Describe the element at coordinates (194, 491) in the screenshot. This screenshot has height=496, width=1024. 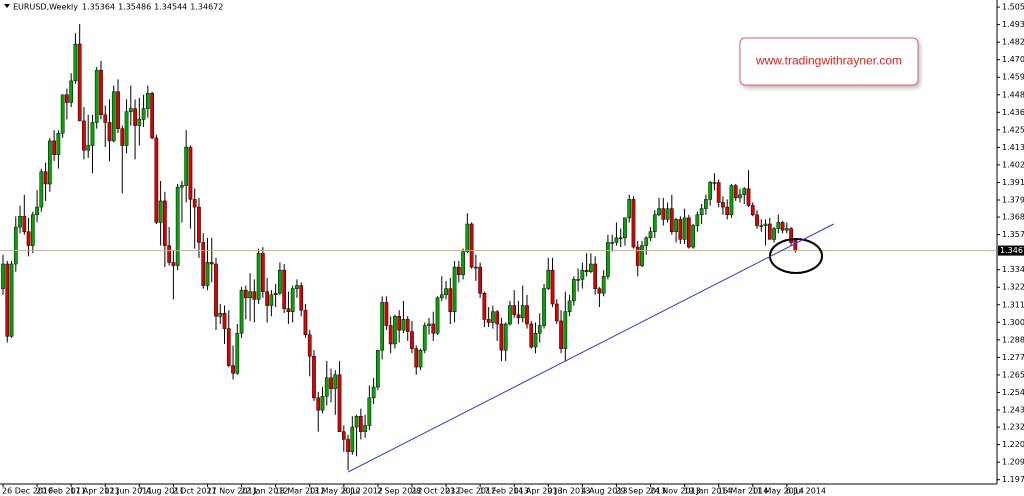
I see `x-tick-label: 2 Oct 2011` at that location.